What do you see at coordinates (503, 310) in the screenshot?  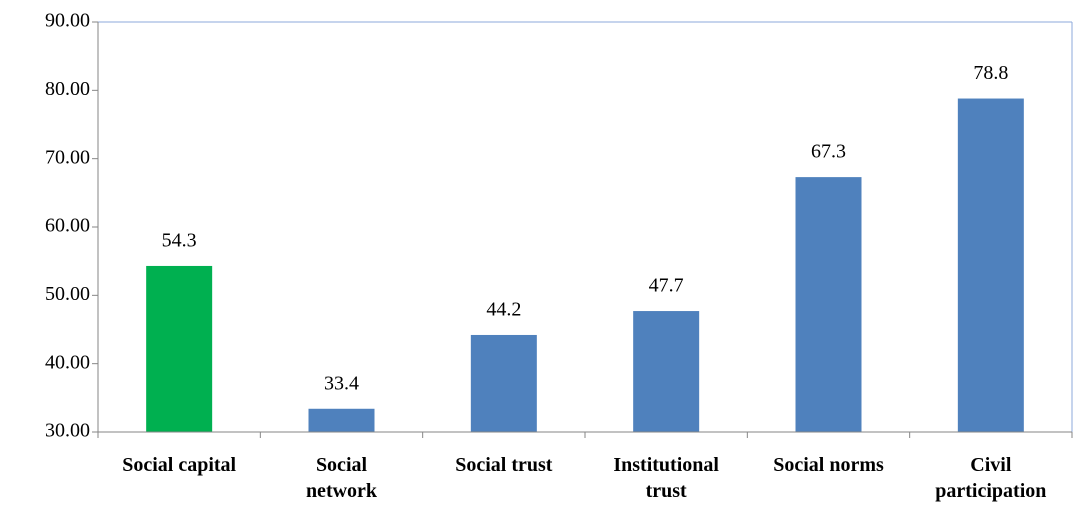 I see `data-label: 44.2` at bounding box center [503, 310].